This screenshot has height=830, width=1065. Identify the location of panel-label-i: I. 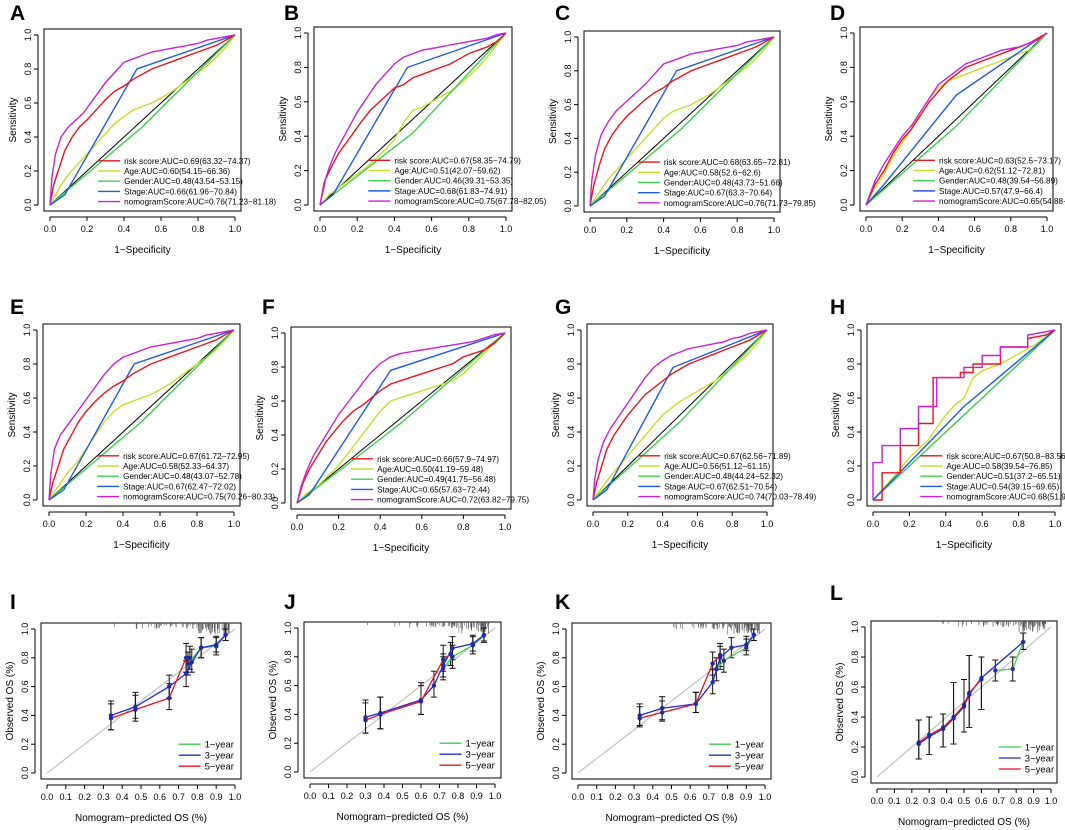
(13, 602).